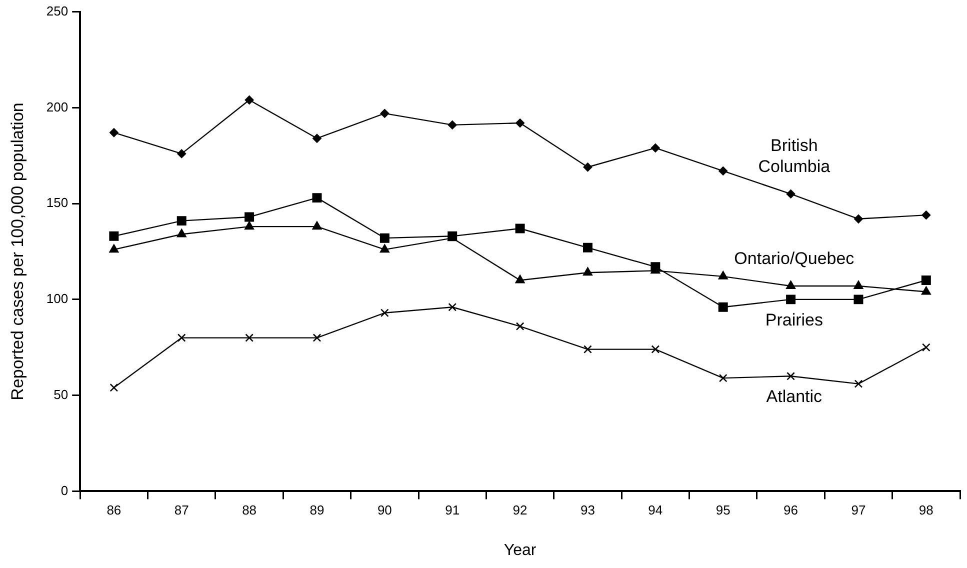  Describe the element at coordinates (926, 510) in the screenshot. I see `x-tick-label: 98` at that location.